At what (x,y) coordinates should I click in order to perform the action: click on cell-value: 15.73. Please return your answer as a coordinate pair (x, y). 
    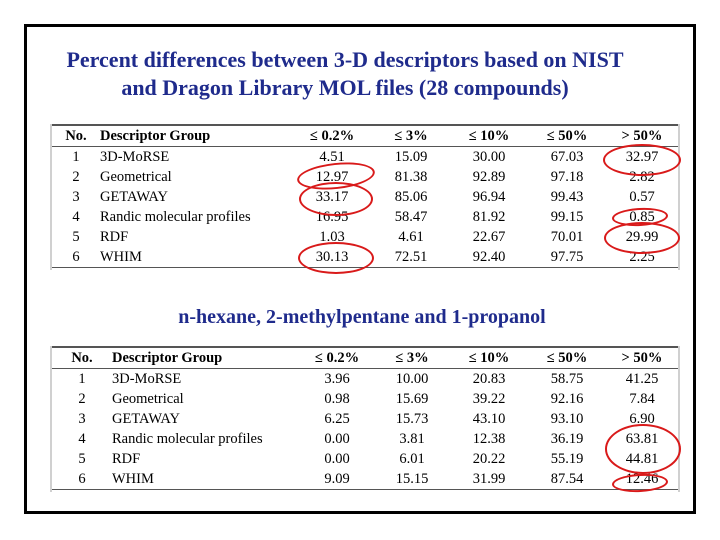
    Looking at the image, I should click on (412, 419).